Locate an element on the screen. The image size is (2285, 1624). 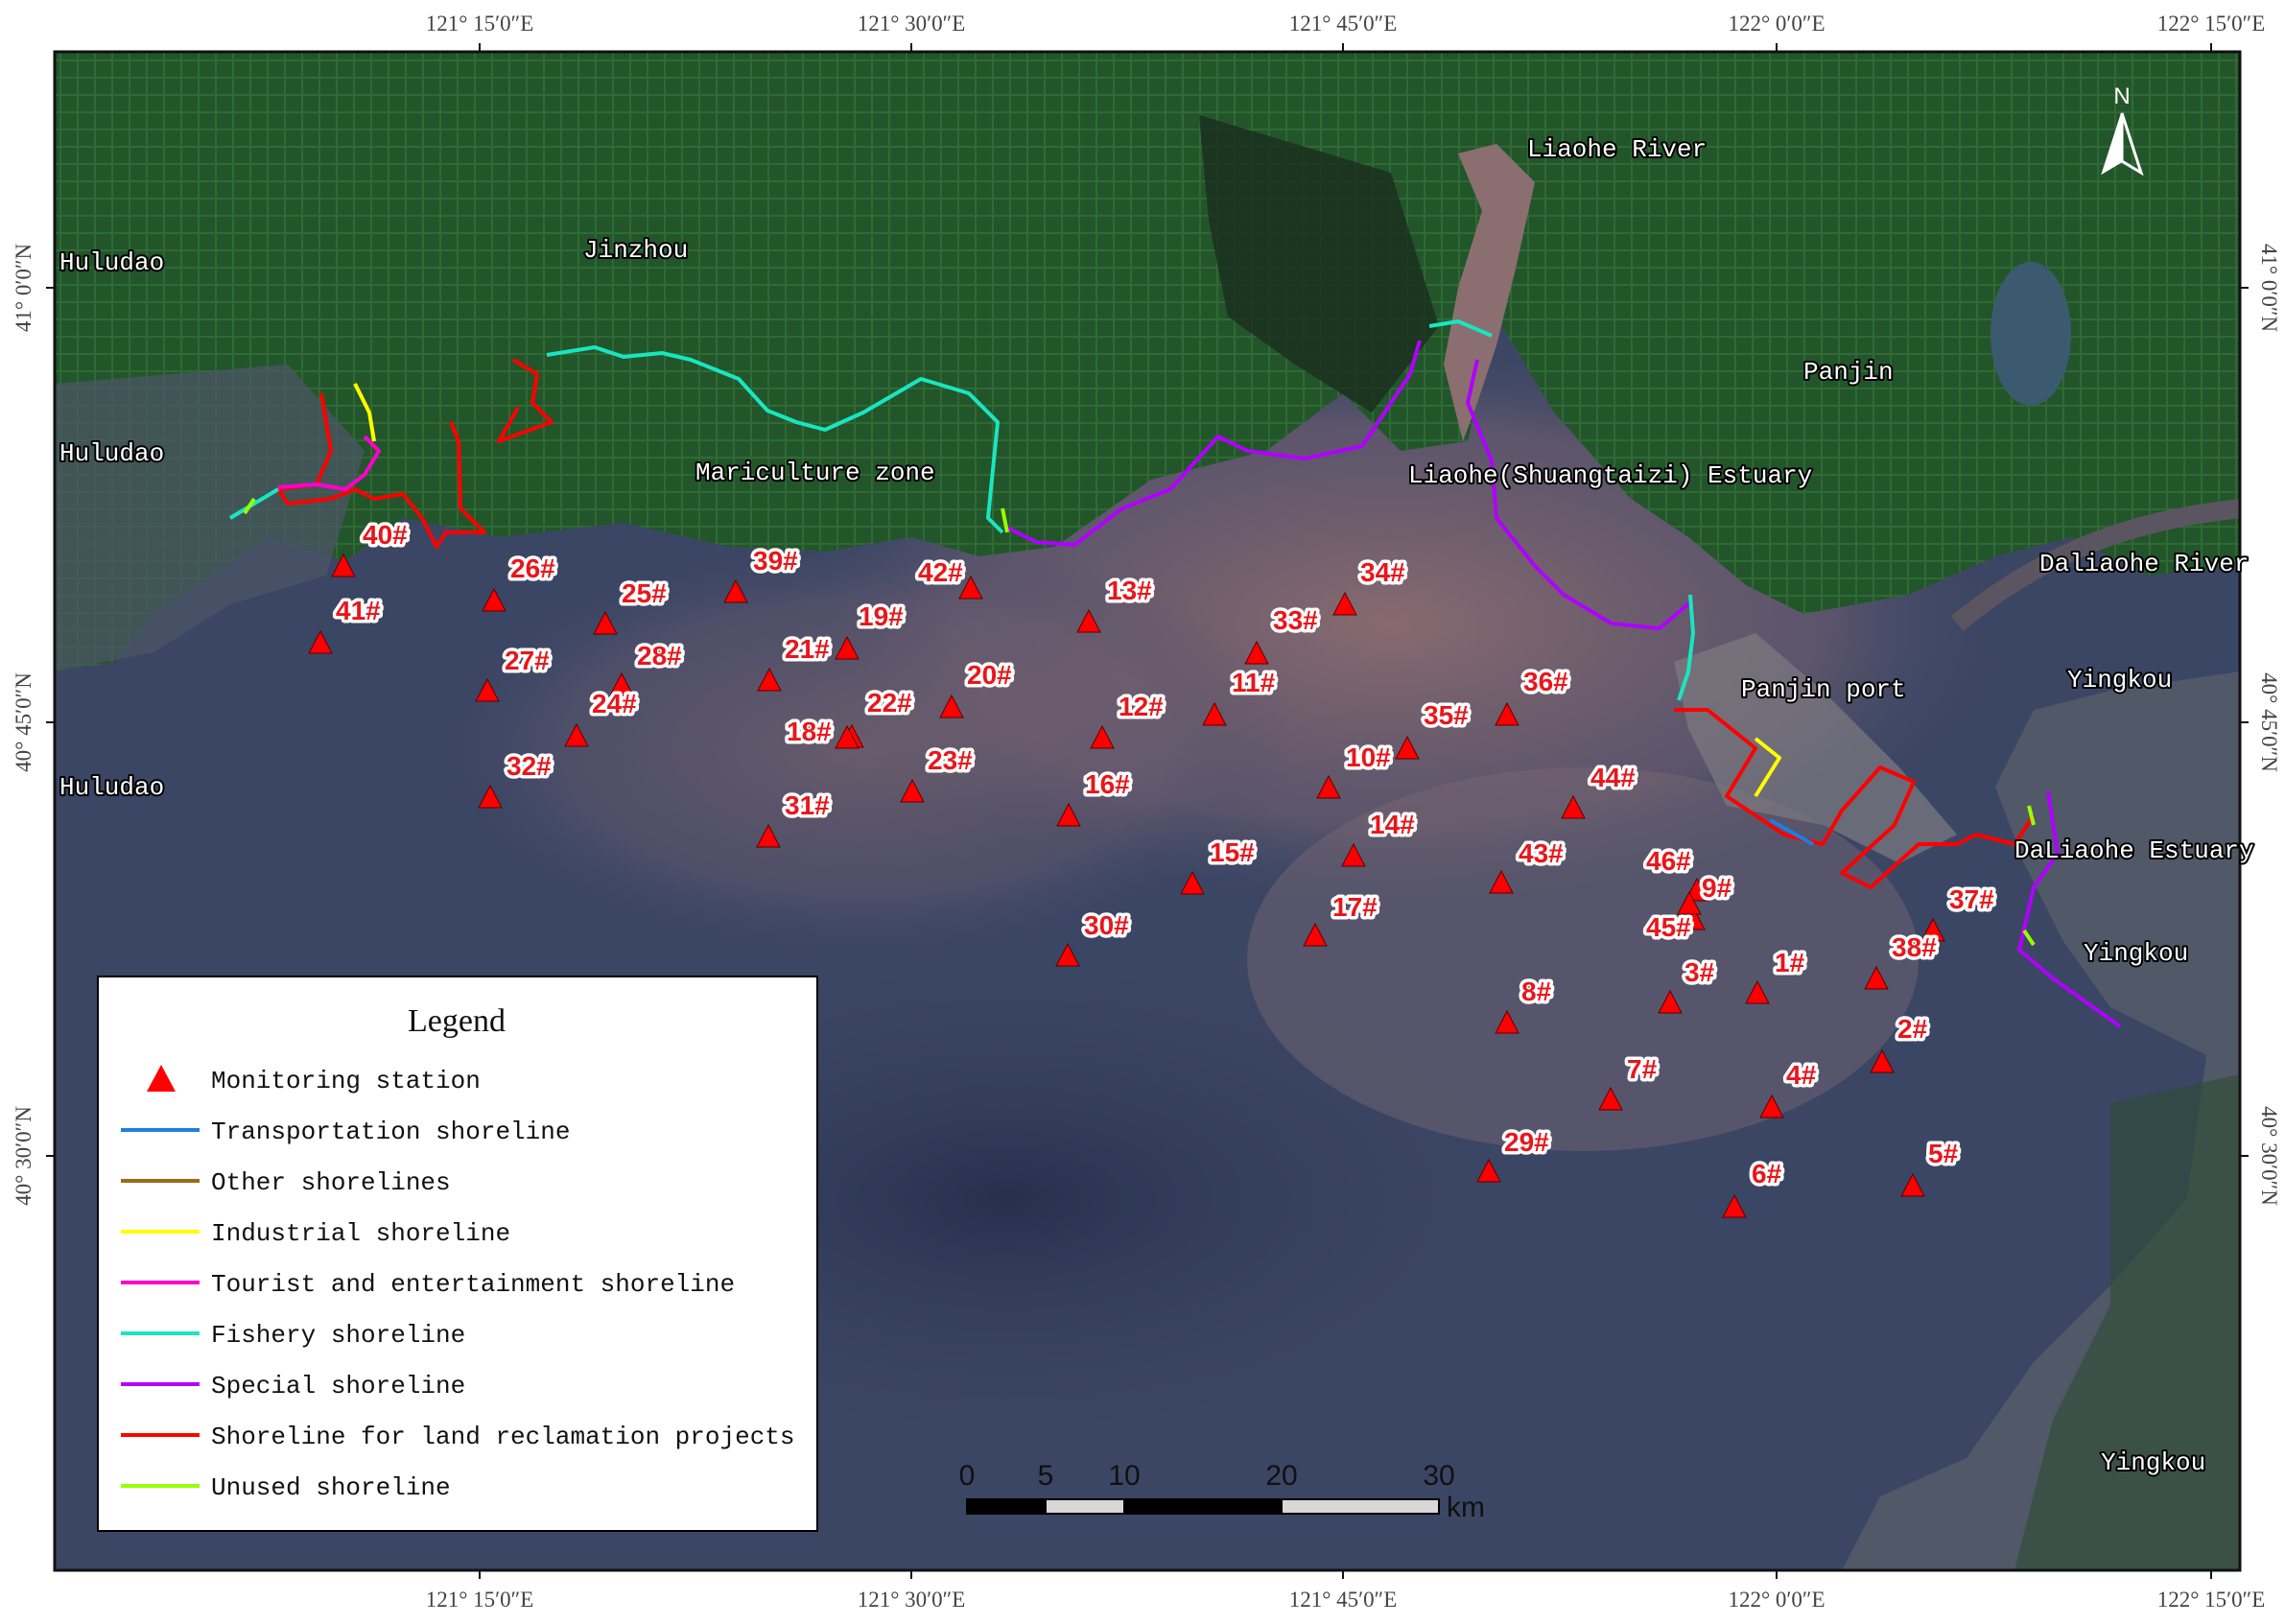
coord-label: 41° 0′0″N is located at coordinates (2269, 288).